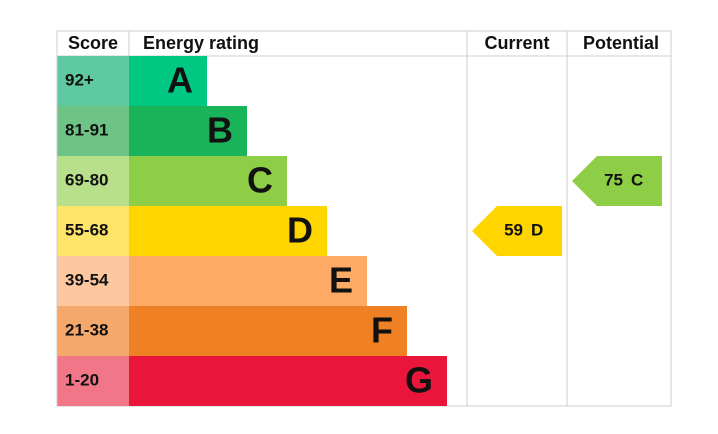 This screenshot has width=718, height=434. Describe the element at coordinates (87, 279) in the screenshot. I see `score-label: 39-54` at that location.